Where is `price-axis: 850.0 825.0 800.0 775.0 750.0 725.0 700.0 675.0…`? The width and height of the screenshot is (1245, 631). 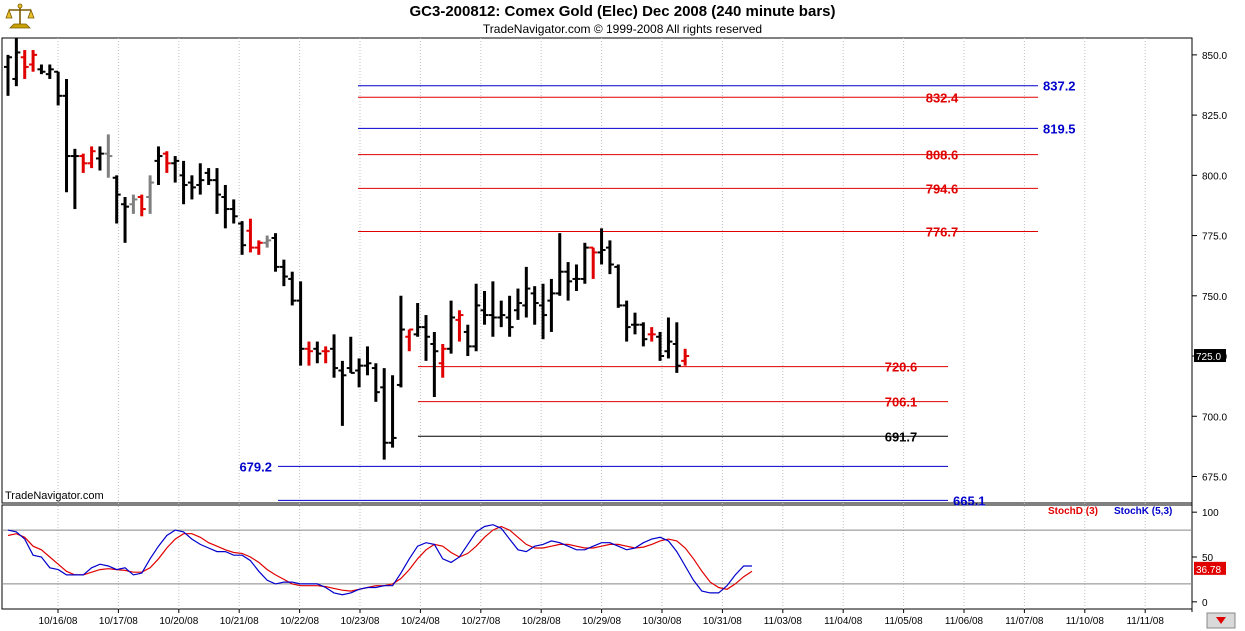
price-axis: 850.0 825.0 800.0 775.0 750.0 725.0 700.0 675.0… is located at coordinates (1209, 267).